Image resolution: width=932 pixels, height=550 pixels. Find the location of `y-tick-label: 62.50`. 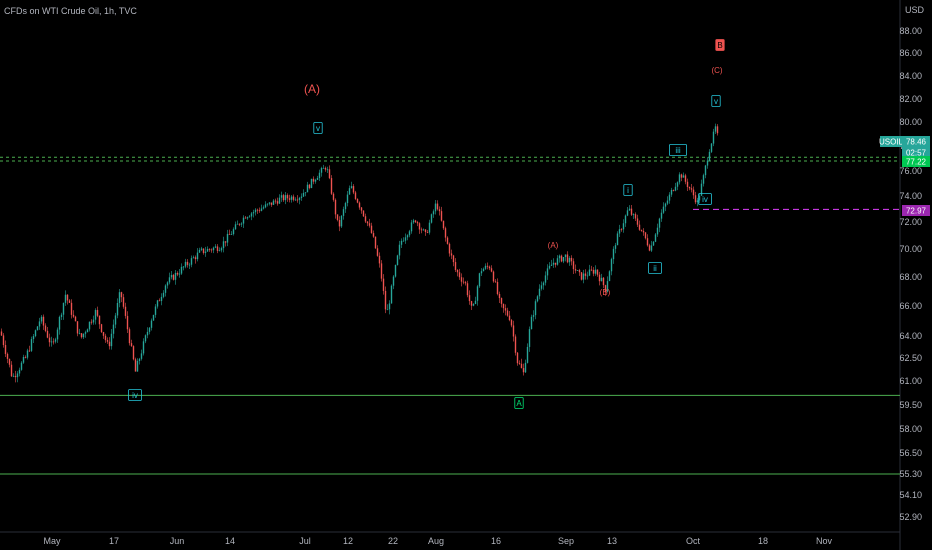

y-tick-label: 62.50 is located at coordinates (910, 358).